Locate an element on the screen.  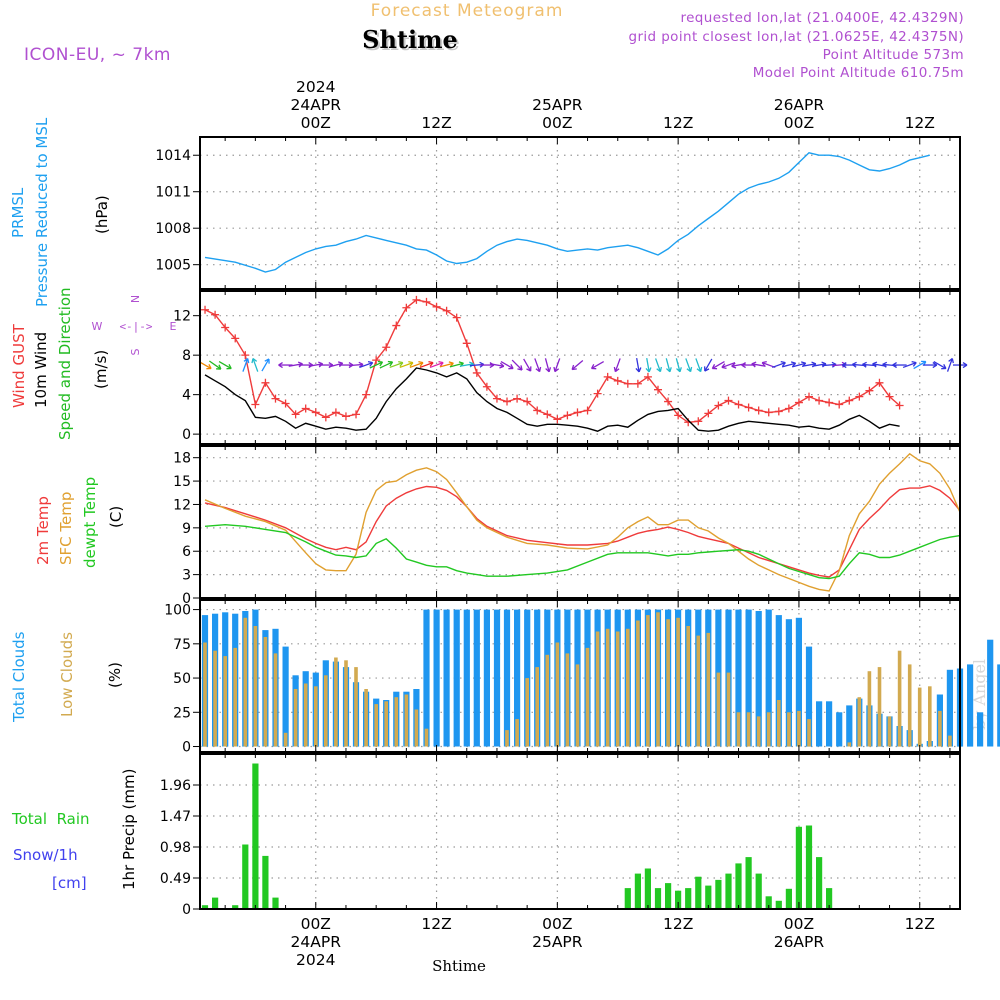
footer-title: Shtime is located at coordinates (459, 966).